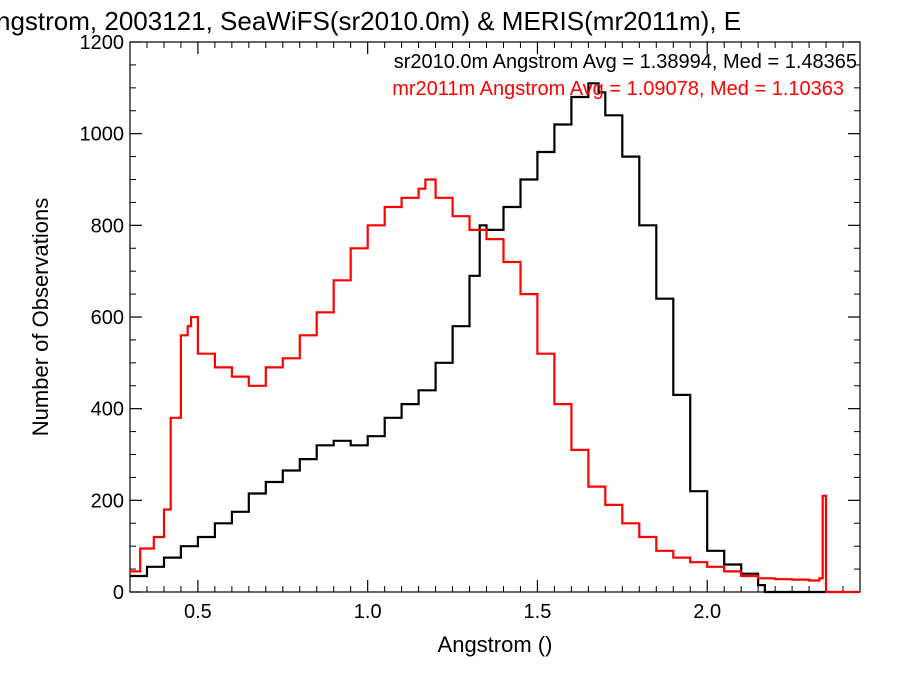 The image size is (900, 675). I want to click on y-tick-label: 200, so click(107, 501).